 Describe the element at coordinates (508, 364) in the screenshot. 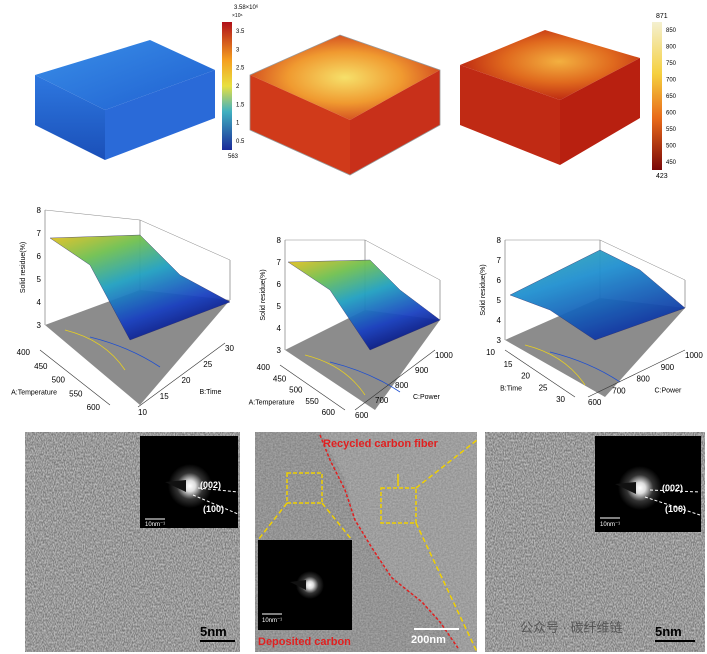

I see `left-tick-label: 15` at that location.